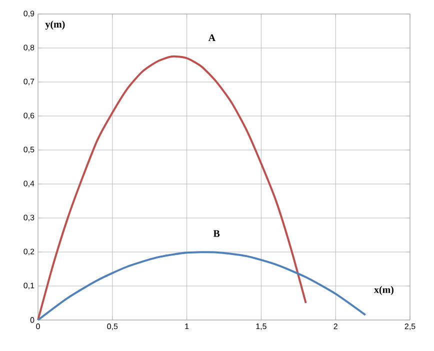 This screenshot has width=434, height=351. I want to click on y-axis-title: y(m), so click(55, 25).